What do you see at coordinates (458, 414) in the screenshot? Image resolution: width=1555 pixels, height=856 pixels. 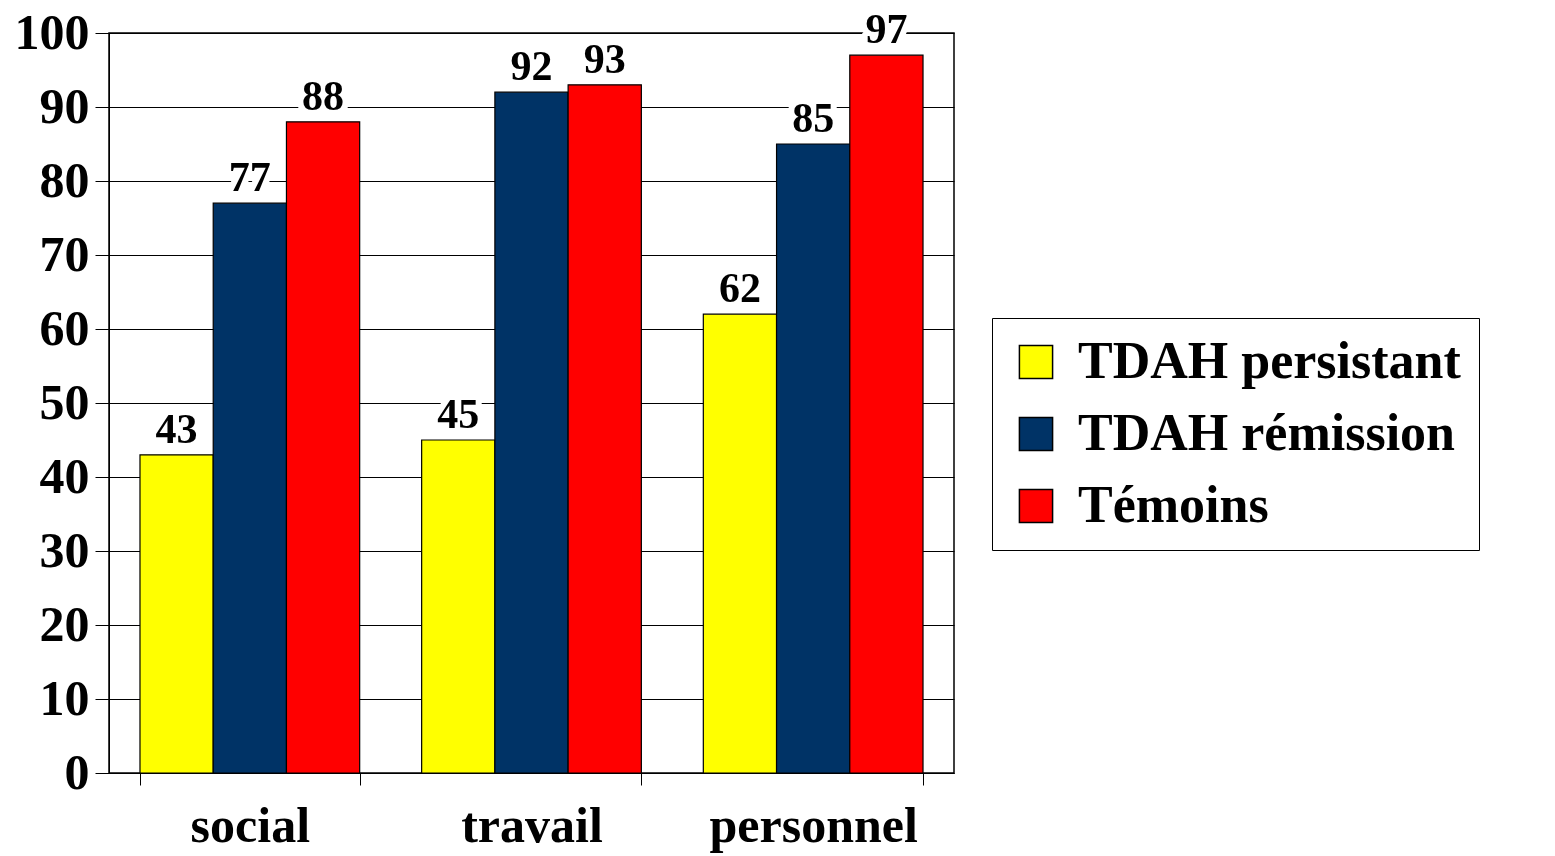 I see `data-label: 45` at bounding box center [458, 414].